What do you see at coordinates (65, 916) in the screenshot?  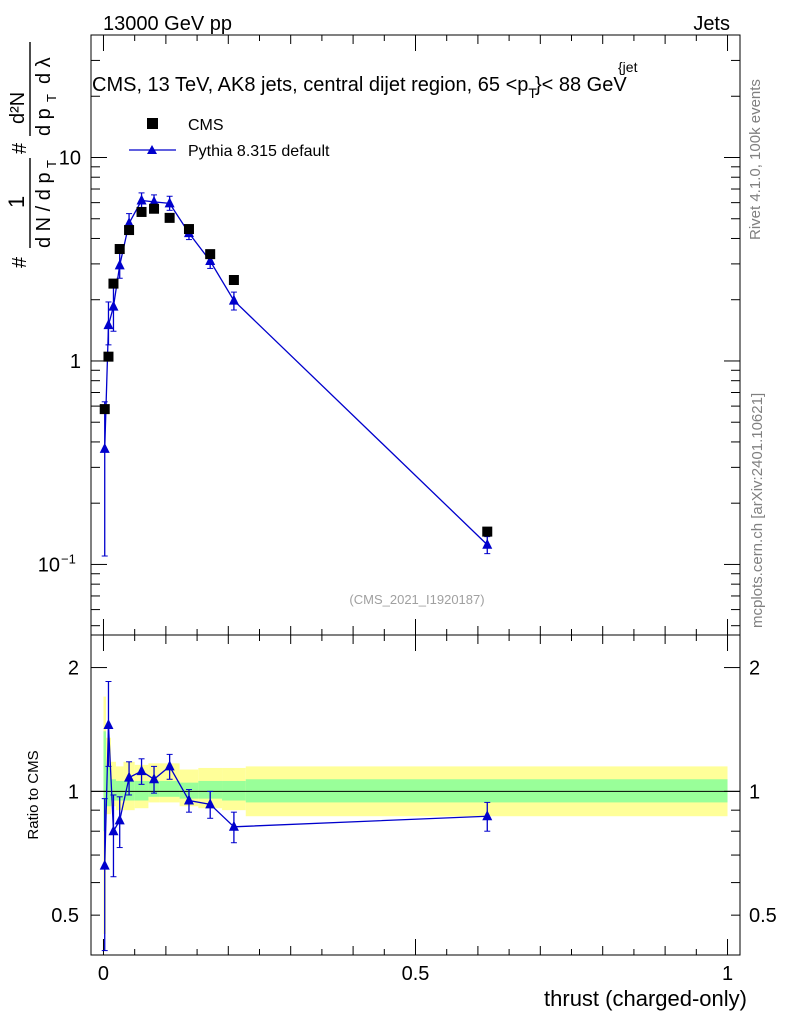 I see `ratio-y-tick-label: 0.5` at bounding box center [65, 916].